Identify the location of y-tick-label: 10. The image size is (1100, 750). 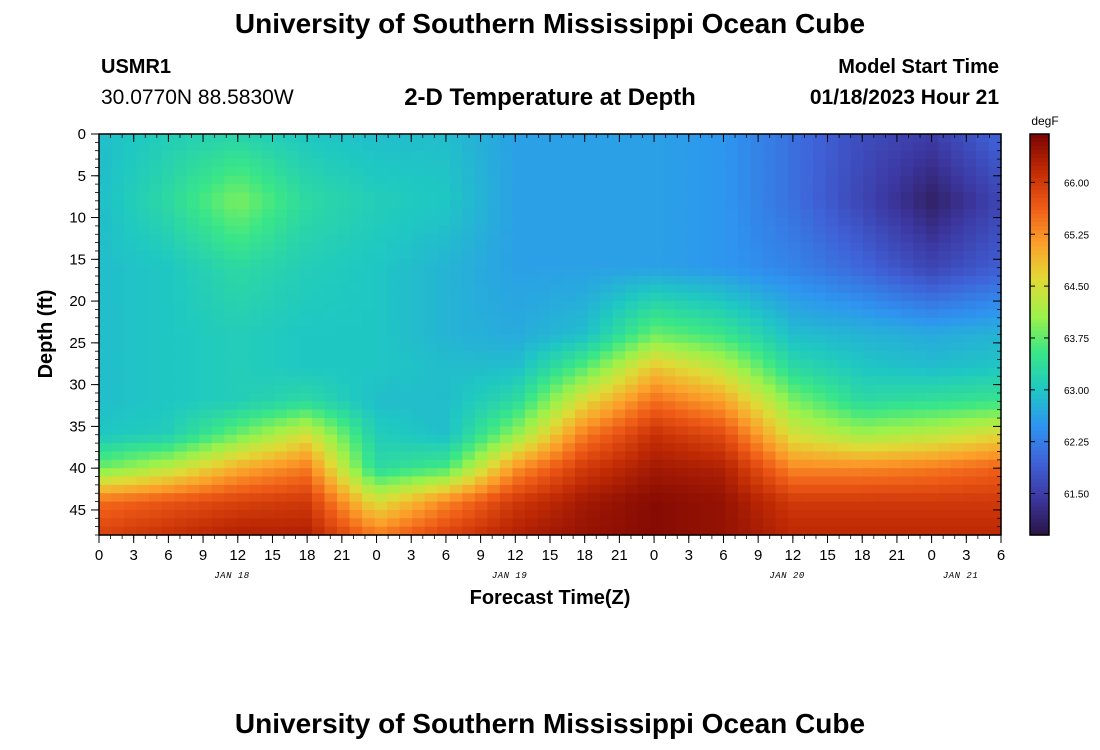
(77, 218).